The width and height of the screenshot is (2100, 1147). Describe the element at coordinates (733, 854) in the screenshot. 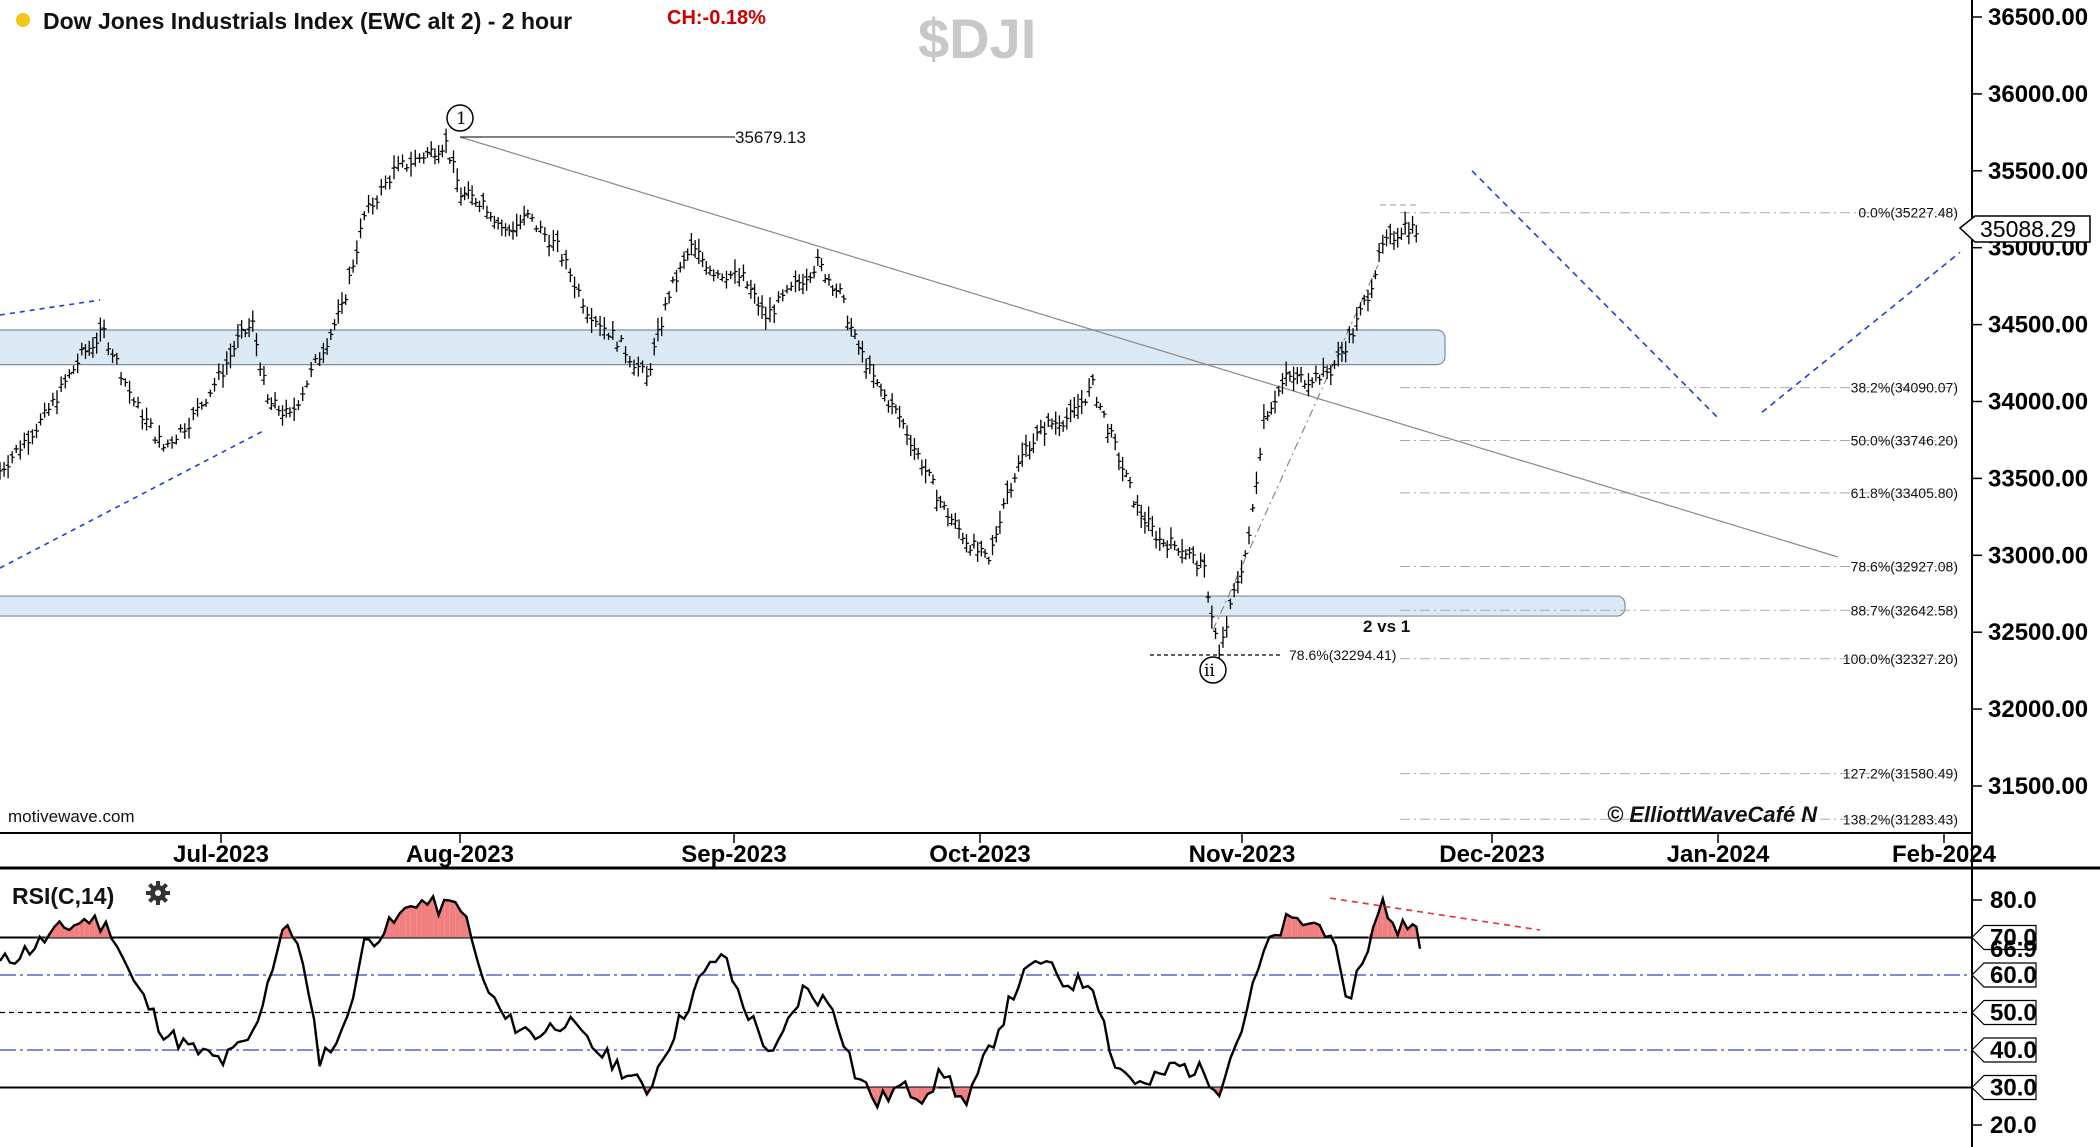

I see `time-tick-label: Sep-2023` at that location.